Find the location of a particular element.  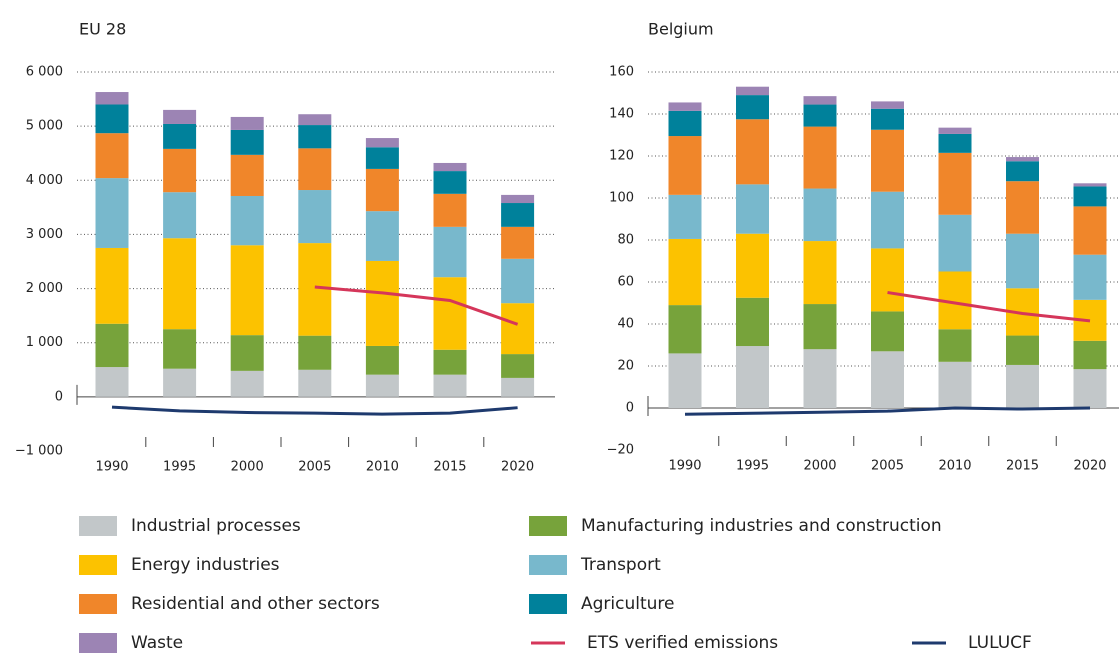

legend-label: Waste is located at coordinates (157, 643).